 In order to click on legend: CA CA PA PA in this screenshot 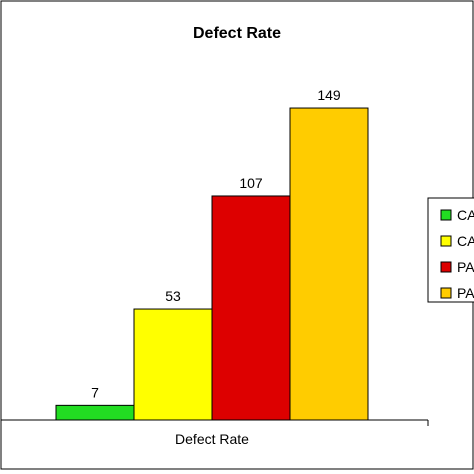, I will do `click(450, 250)`.